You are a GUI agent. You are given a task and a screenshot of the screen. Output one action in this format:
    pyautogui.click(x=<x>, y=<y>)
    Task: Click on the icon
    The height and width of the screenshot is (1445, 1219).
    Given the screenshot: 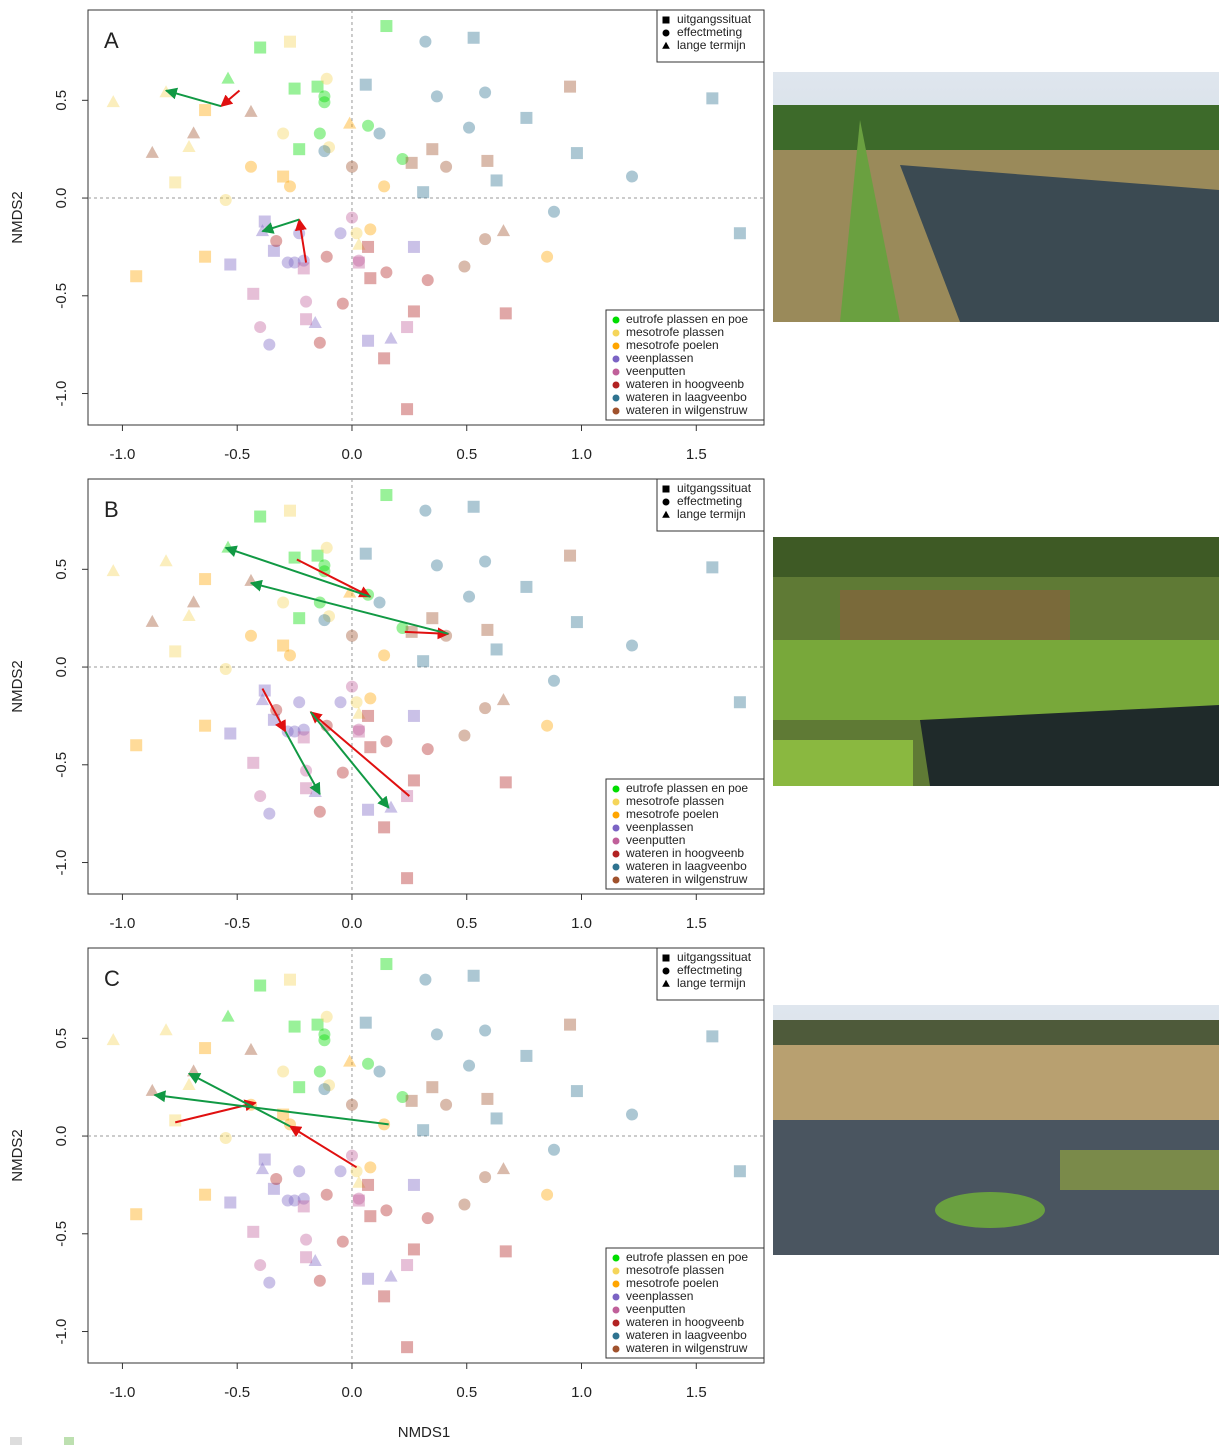 What is the action you would take?
    pyautogui.click(x=69, y=1441)
    